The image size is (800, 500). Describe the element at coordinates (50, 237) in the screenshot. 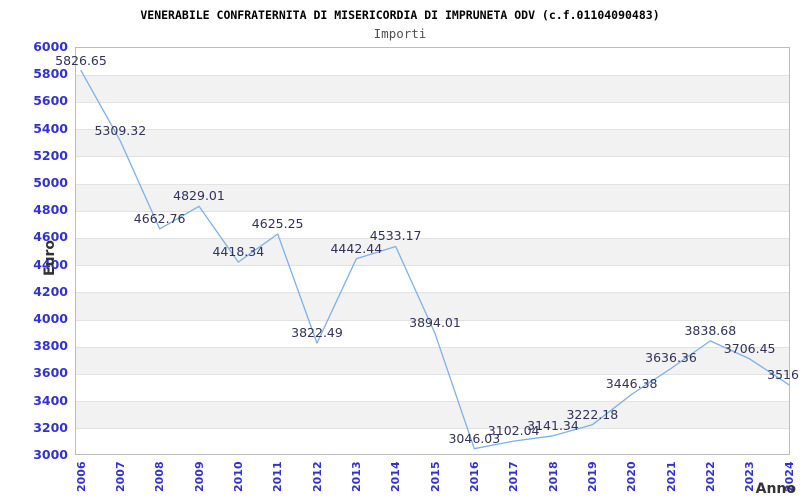

I see `y-tick-label: 4600` at that location.